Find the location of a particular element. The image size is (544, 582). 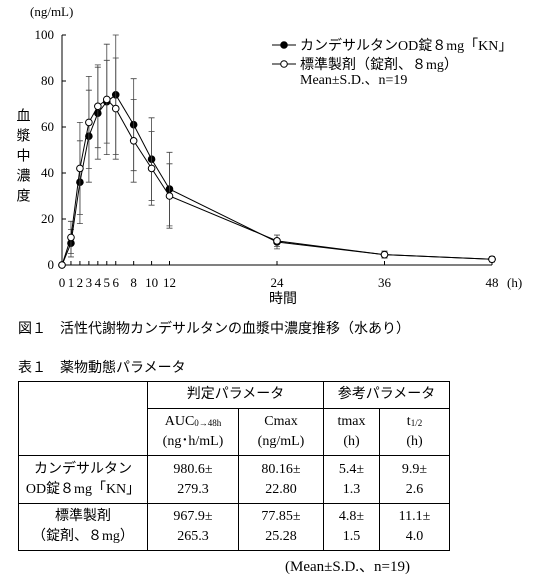

cell: 9.9± 2.6 is located at coordinates (414, 479).